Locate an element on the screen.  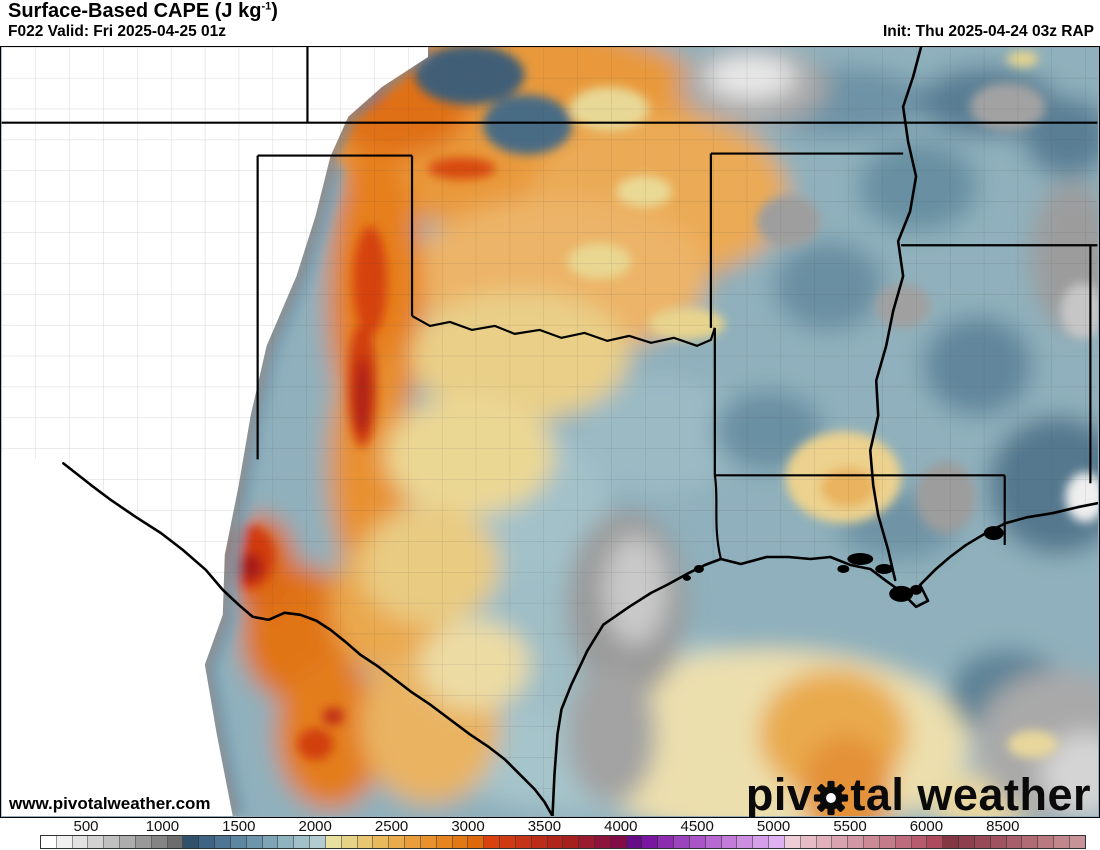
colorbar-label: 500 is located at coordinates (86, 826).